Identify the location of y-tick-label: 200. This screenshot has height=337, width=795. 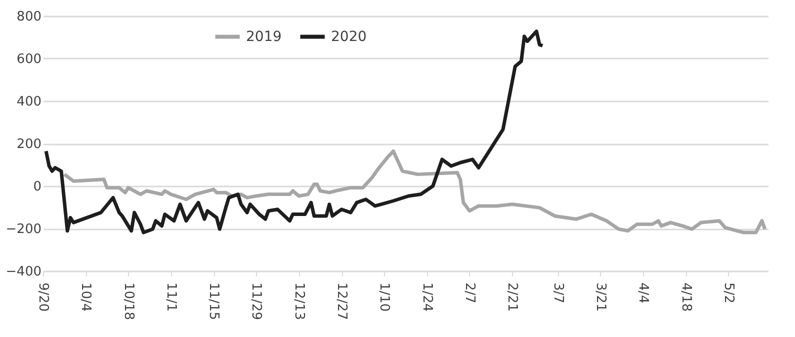
(29, 144).